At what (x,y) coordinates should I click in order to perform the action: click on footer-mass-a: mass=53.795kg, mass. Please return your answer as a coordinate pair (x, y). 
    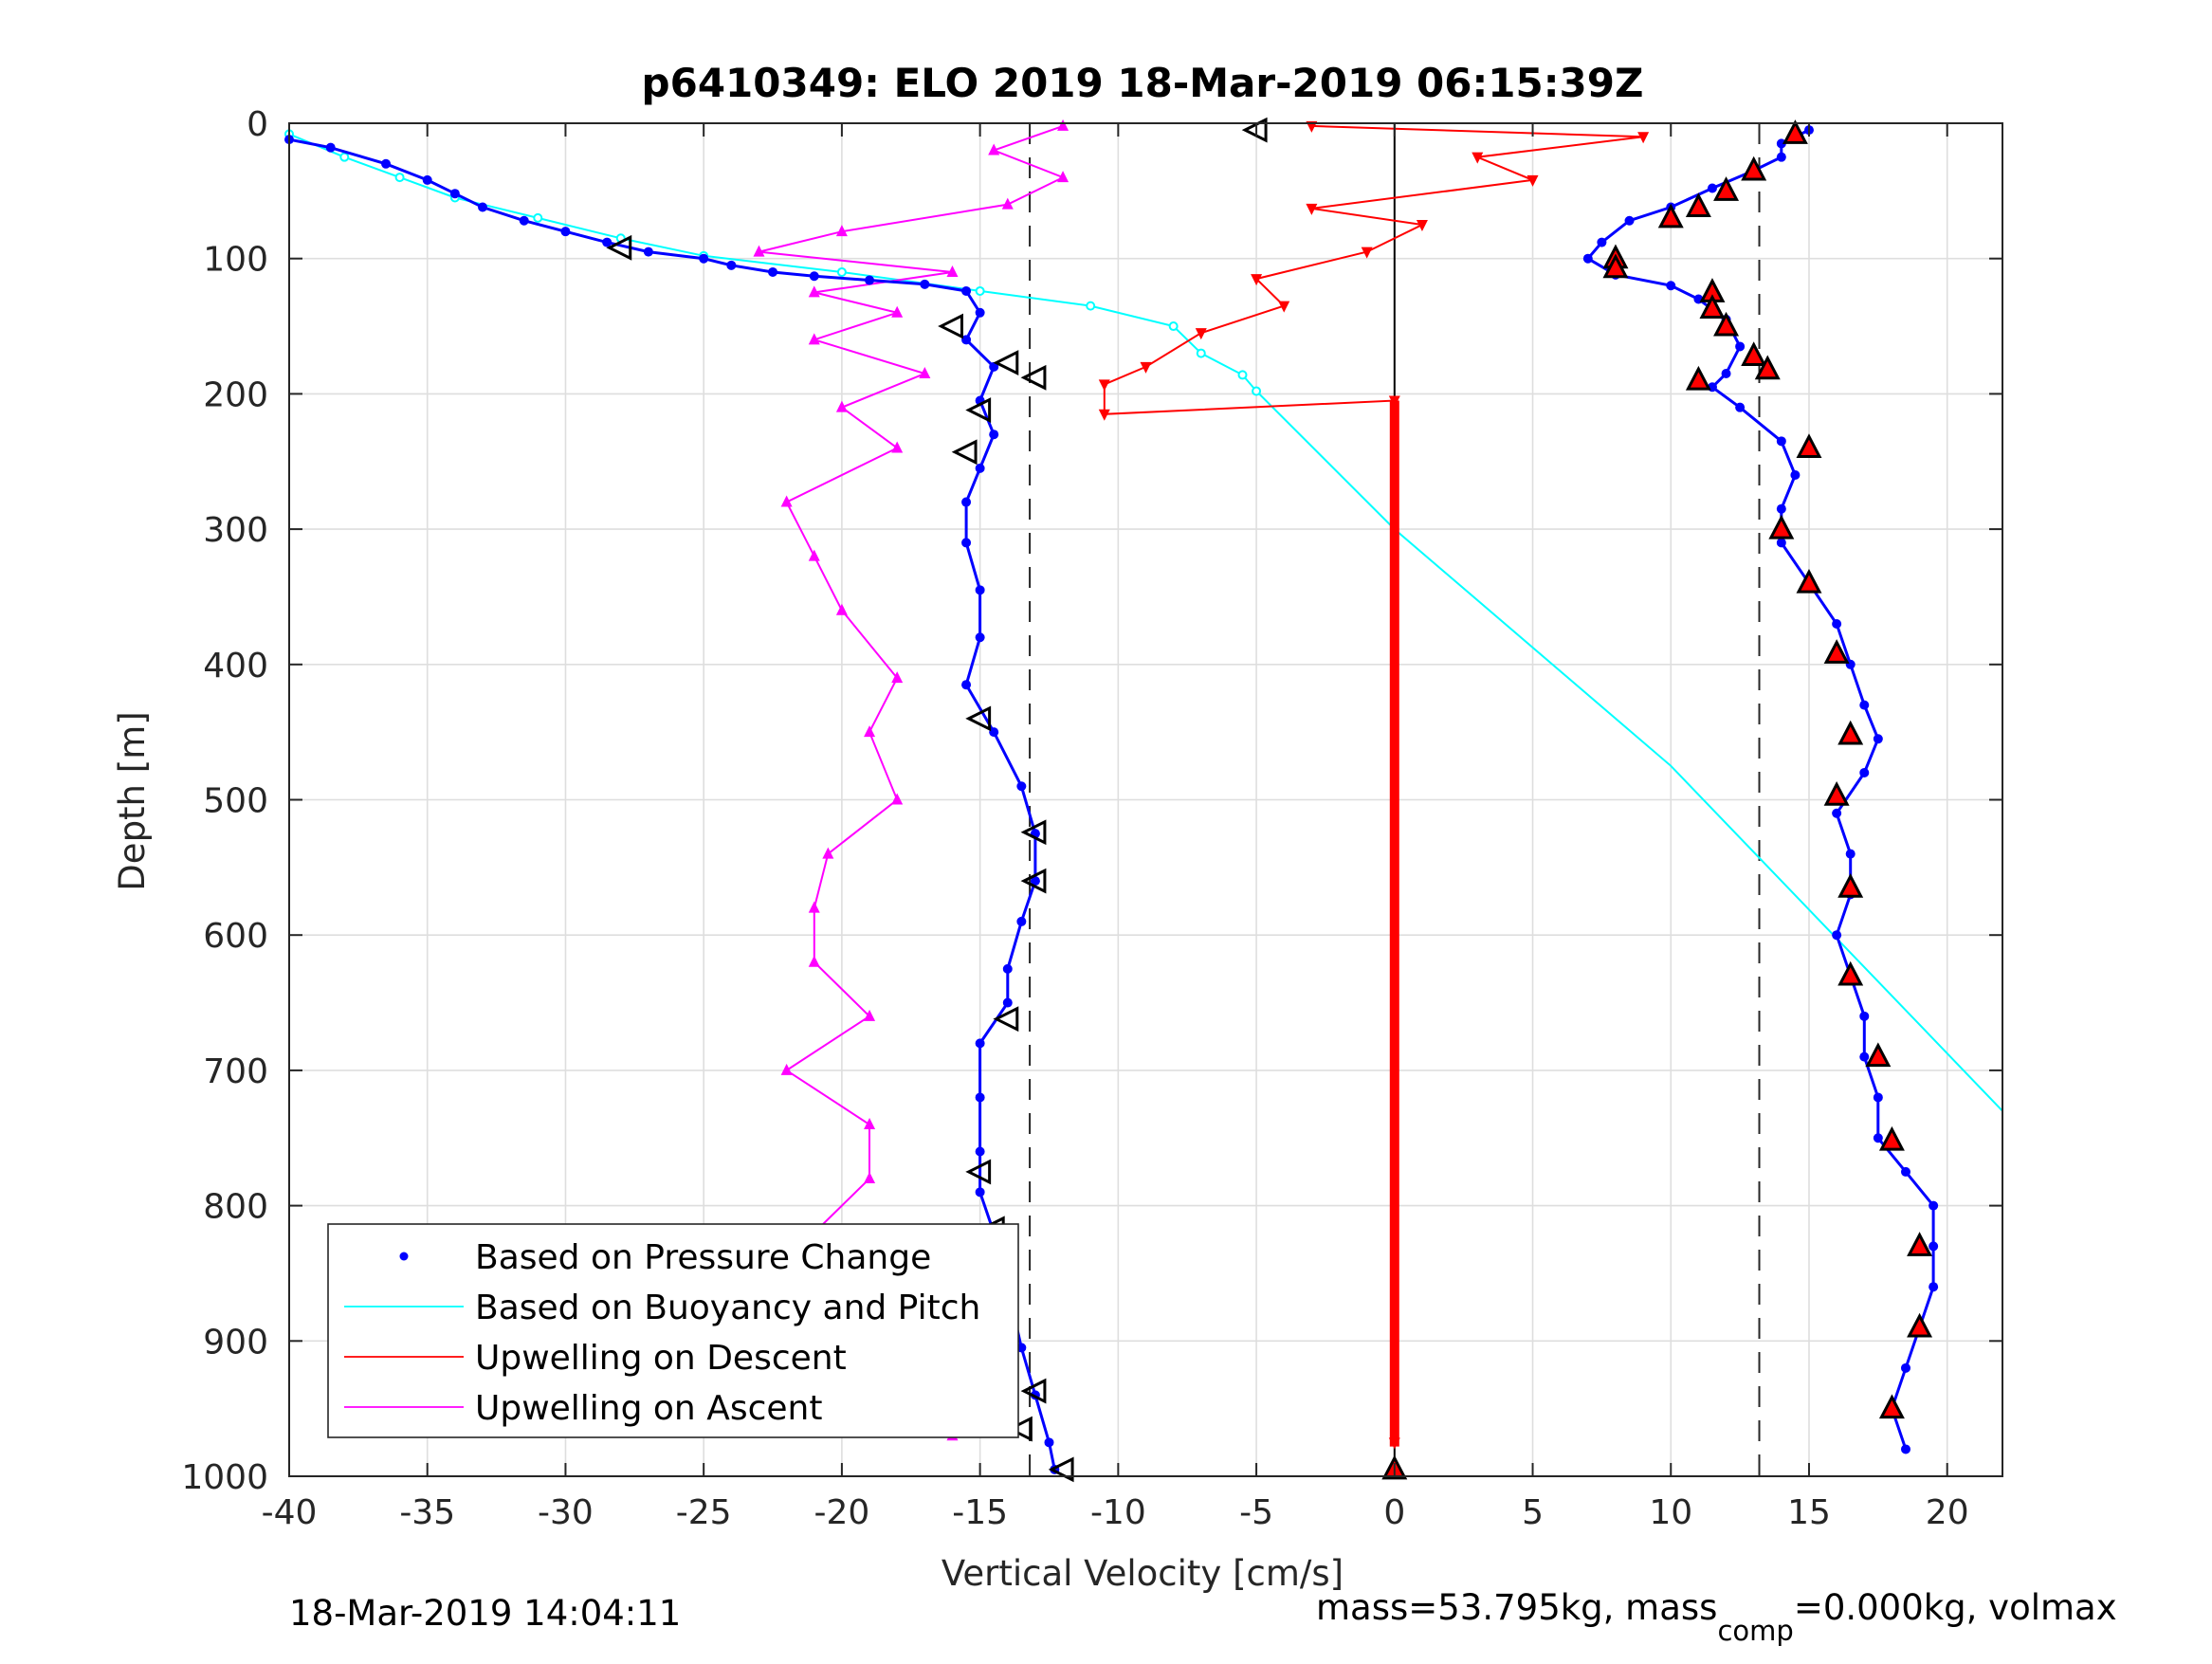
    Looking at the image, I should click on (1516, 1607).